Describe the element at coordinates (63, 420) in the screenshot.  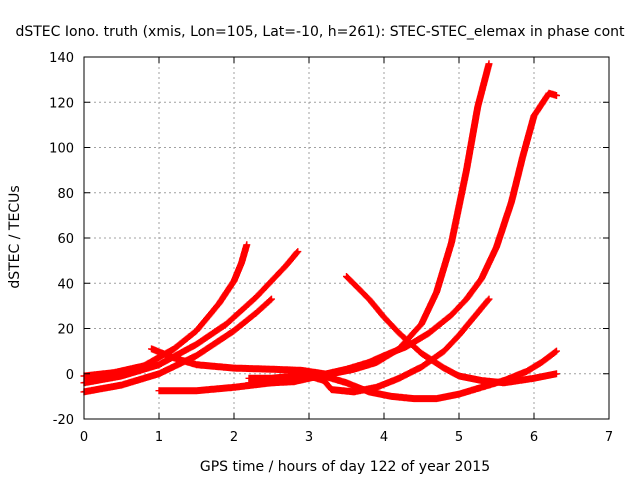
I see `y-tick-label: -20` at that location.